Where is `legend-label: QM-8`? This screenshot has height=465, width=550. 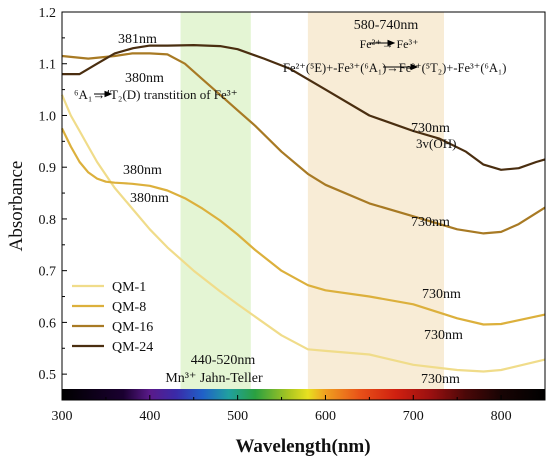
legend-label: QM-8 is located at coordinates (129, 307).